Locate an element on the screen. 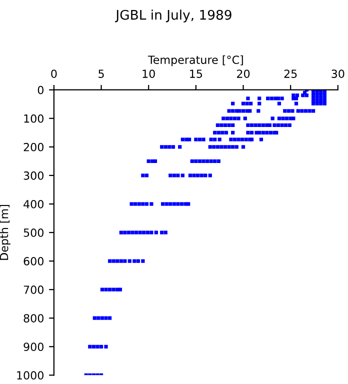 Image resolution: width=348 pixels, height=384 pixels. y-tick-label: 400 is located at coordinates (34, 204).